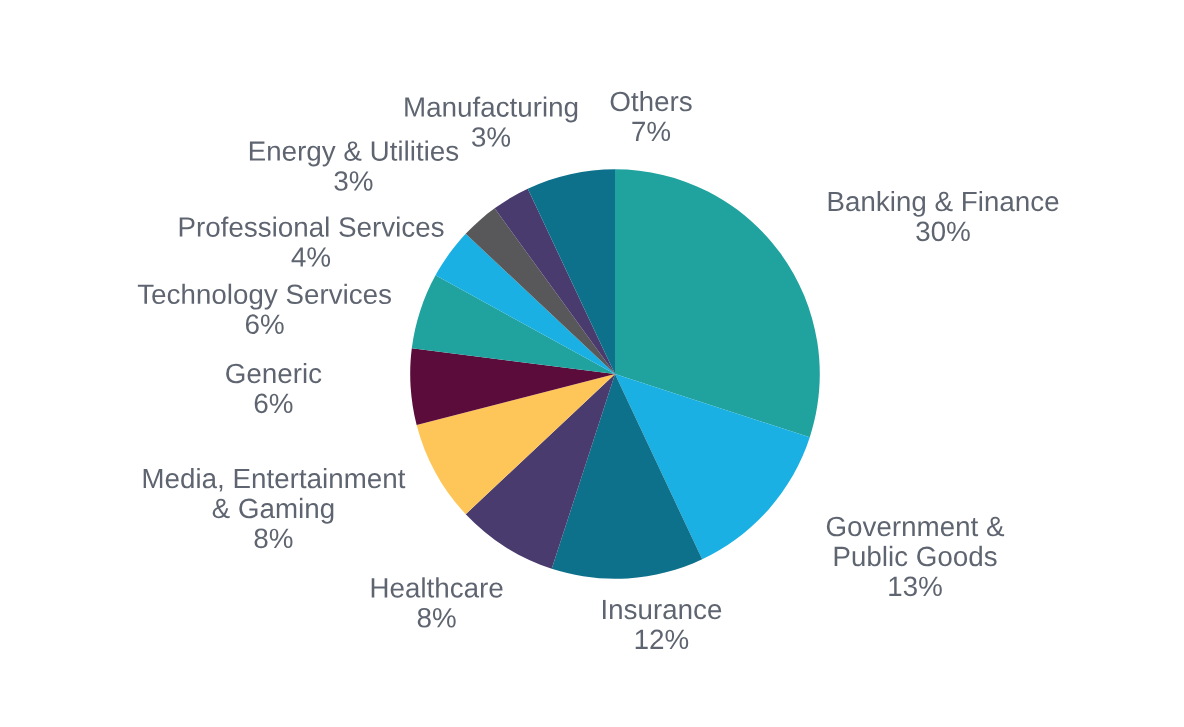  Describe the element at coordinates (491, 109) in the screenshot. I see `slice-label: Manufacturing` at that location.